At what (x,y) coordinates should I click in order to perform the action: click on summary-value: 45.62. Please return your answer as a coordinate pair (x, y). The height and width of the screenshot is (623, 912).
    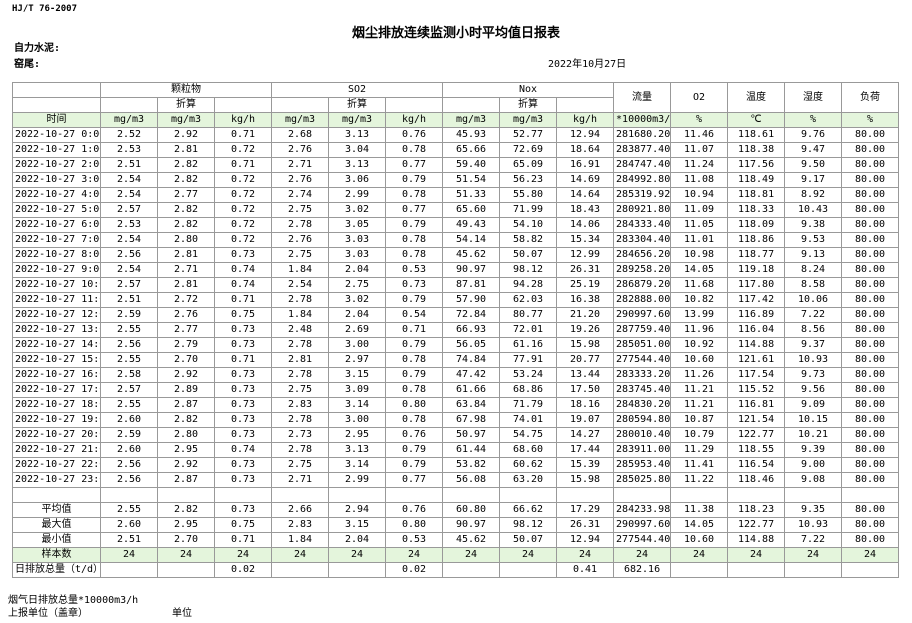
    Looking at the image, I should click on (471, 540).